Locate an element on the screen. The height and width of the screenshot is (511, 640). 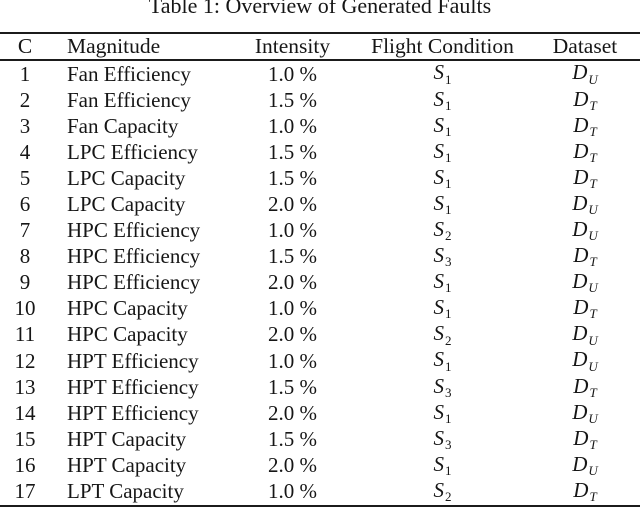
table-row: 10 HPC Capacity 1.0 % S1 DT is located at coordinates (320, 309).